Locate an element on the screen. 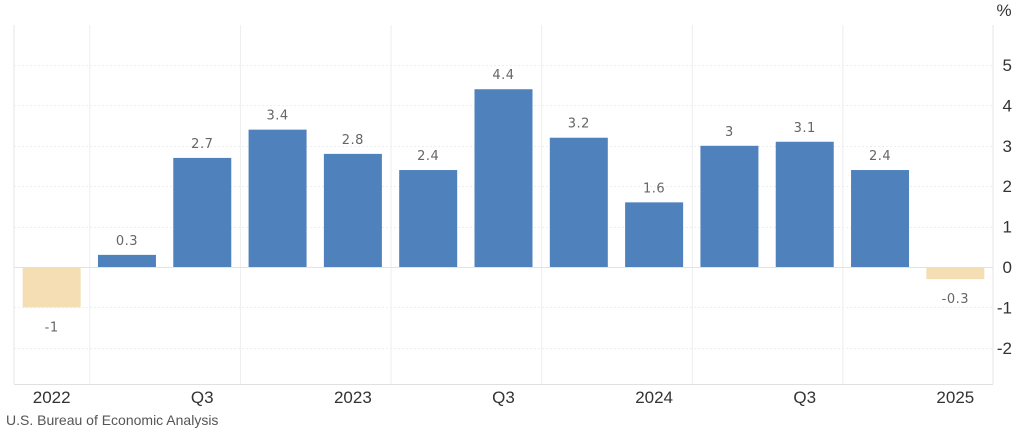  data-label: 1.6 is located at coordinates (654, 188).